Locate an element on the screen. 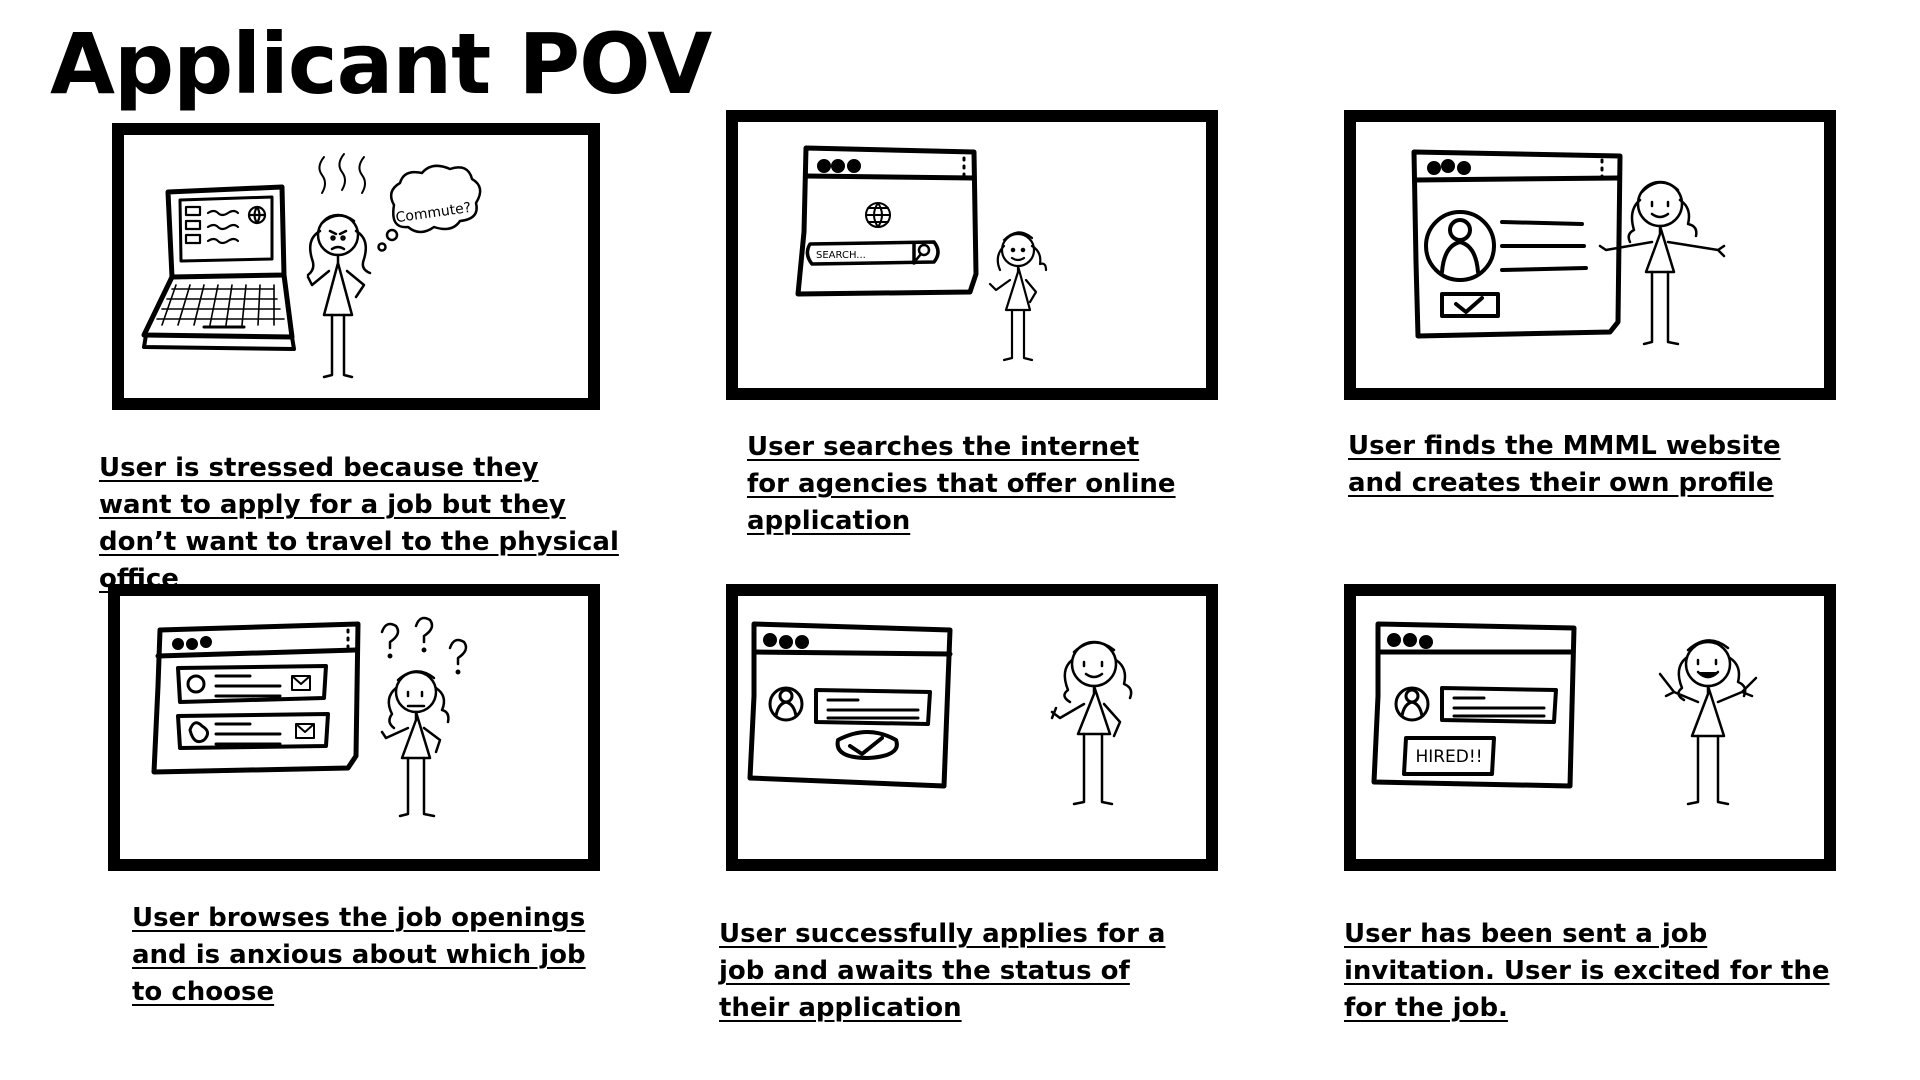 Image resolution: width=1920 pixels, height=1080 pixels. checkmark-button is located at coordinates (867, 745).